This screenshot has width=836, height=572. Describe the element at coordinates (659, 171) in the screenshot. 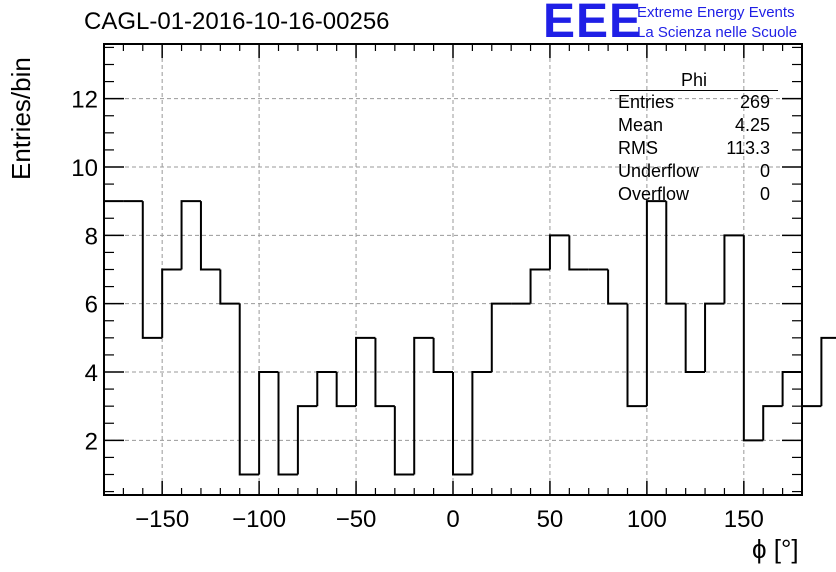

I see `stats-label: Underflow` at that location.